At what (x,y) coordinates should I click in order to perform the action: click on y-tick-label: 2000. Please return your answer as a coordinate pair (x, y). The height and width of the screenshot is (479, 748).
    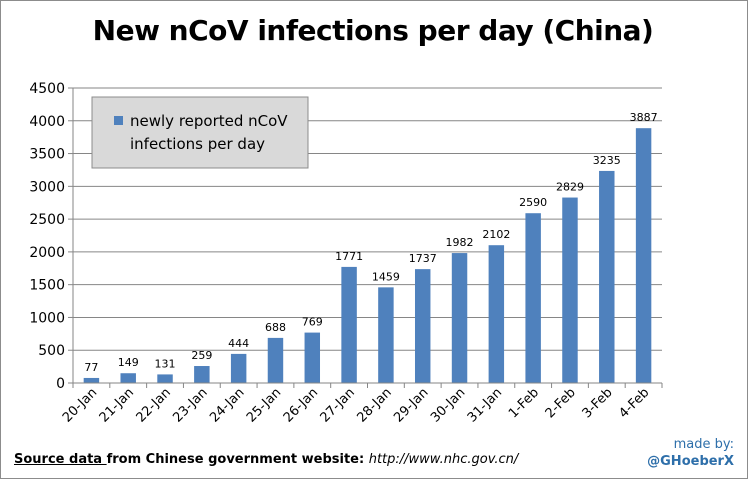
    Looking at the image, I should click on (47, 253).